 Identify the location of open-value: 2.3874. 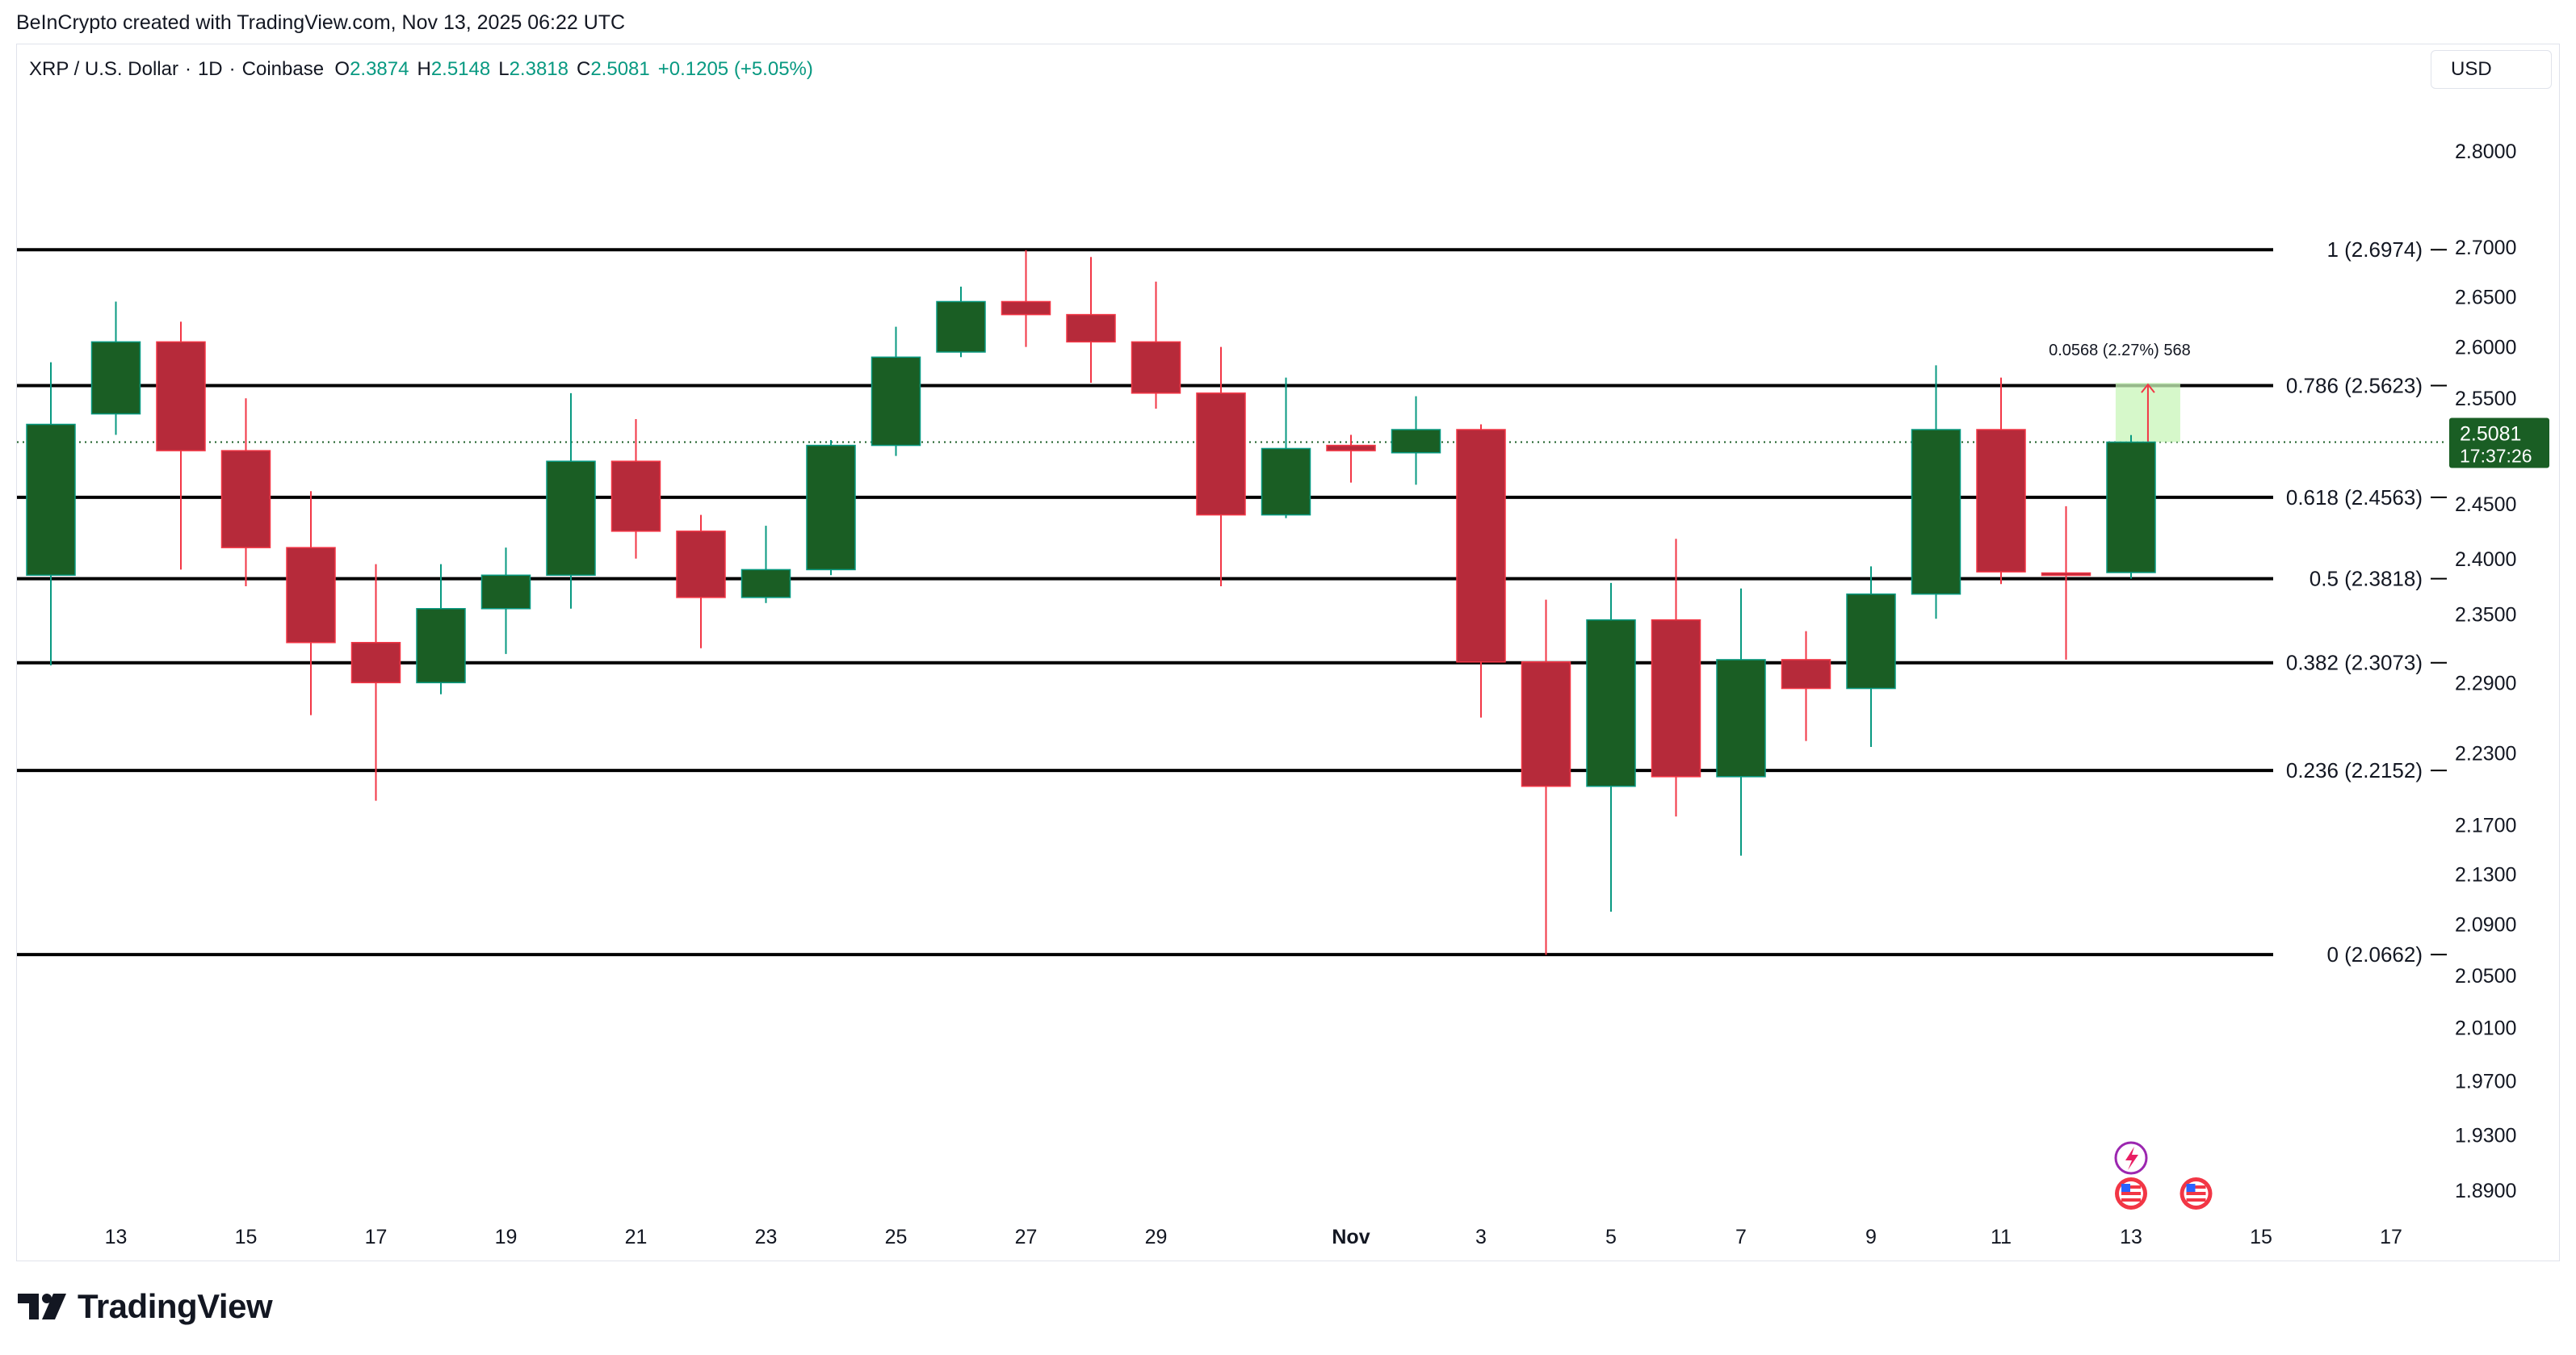
(379, 69).